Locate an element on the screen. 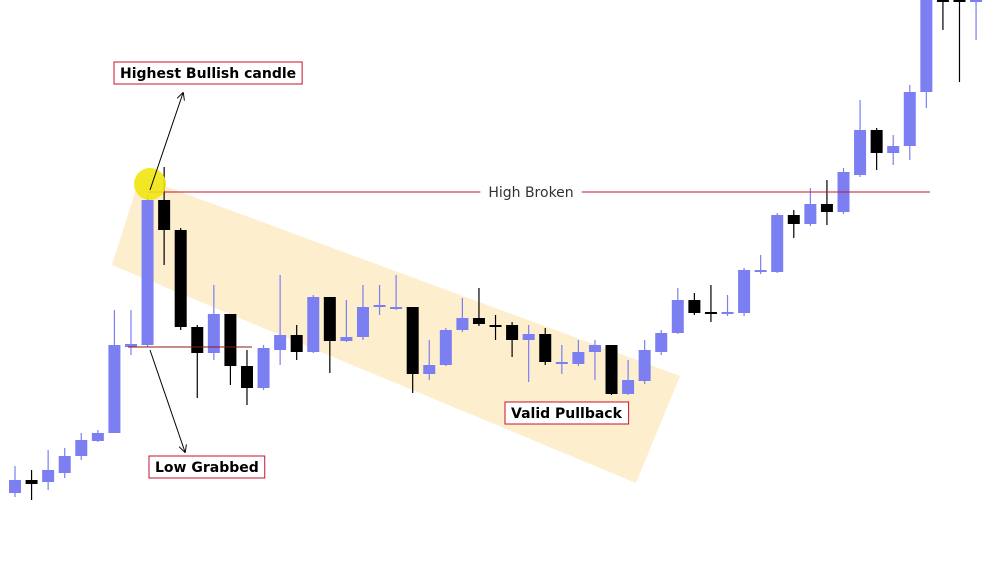 This screenshot has width=1003, height=570. low-label-box is located at coordinates (207, 467).